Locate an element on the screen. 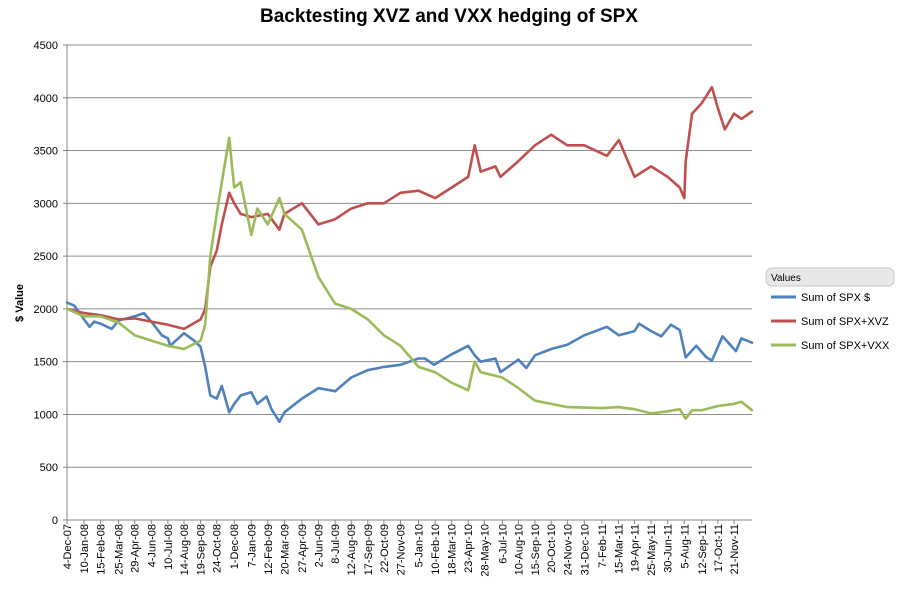 This screenshot has height=594, width=897. legend-label: Sum of SPX+XVZ is located at coordinates (845, 322).